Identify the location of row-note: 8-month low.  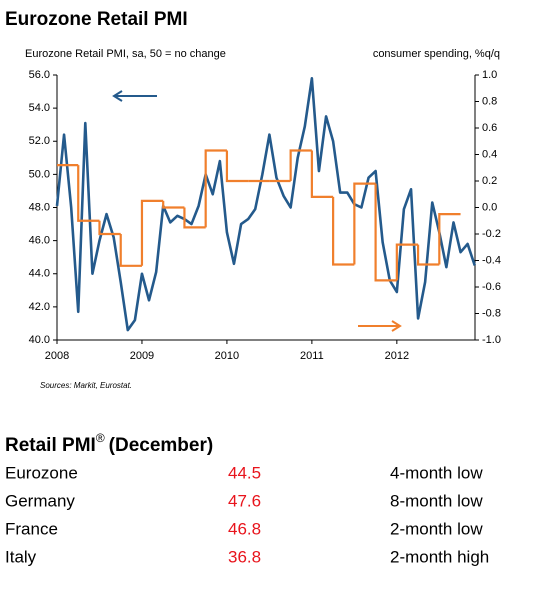
(436, 500).